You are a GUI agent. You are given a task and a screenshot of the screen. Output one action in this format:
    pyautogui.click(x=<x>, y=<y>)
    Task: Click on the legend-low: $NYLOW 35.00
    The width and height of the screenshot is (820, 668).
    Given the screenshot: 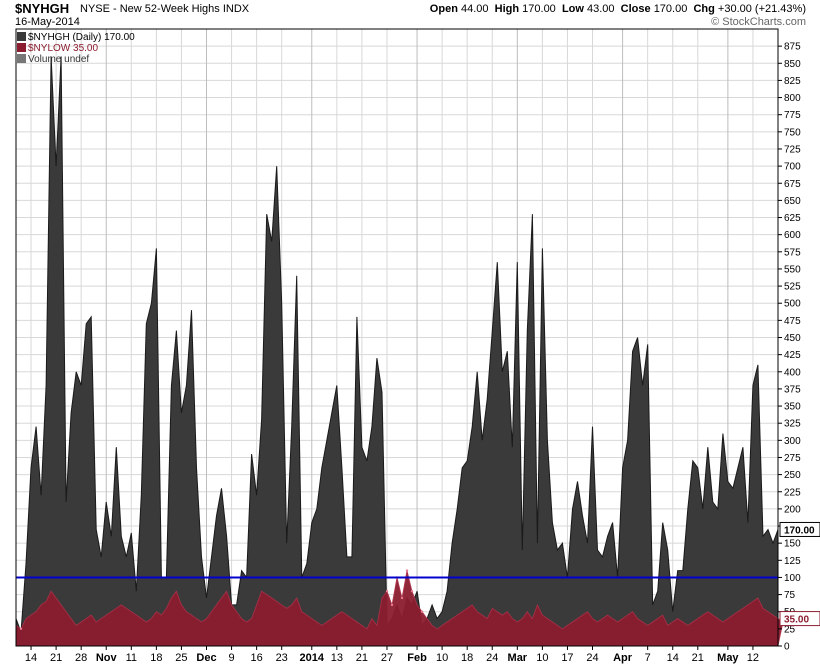 What is the action you would take?
    pyautogui.click(x=63, y=48)
    